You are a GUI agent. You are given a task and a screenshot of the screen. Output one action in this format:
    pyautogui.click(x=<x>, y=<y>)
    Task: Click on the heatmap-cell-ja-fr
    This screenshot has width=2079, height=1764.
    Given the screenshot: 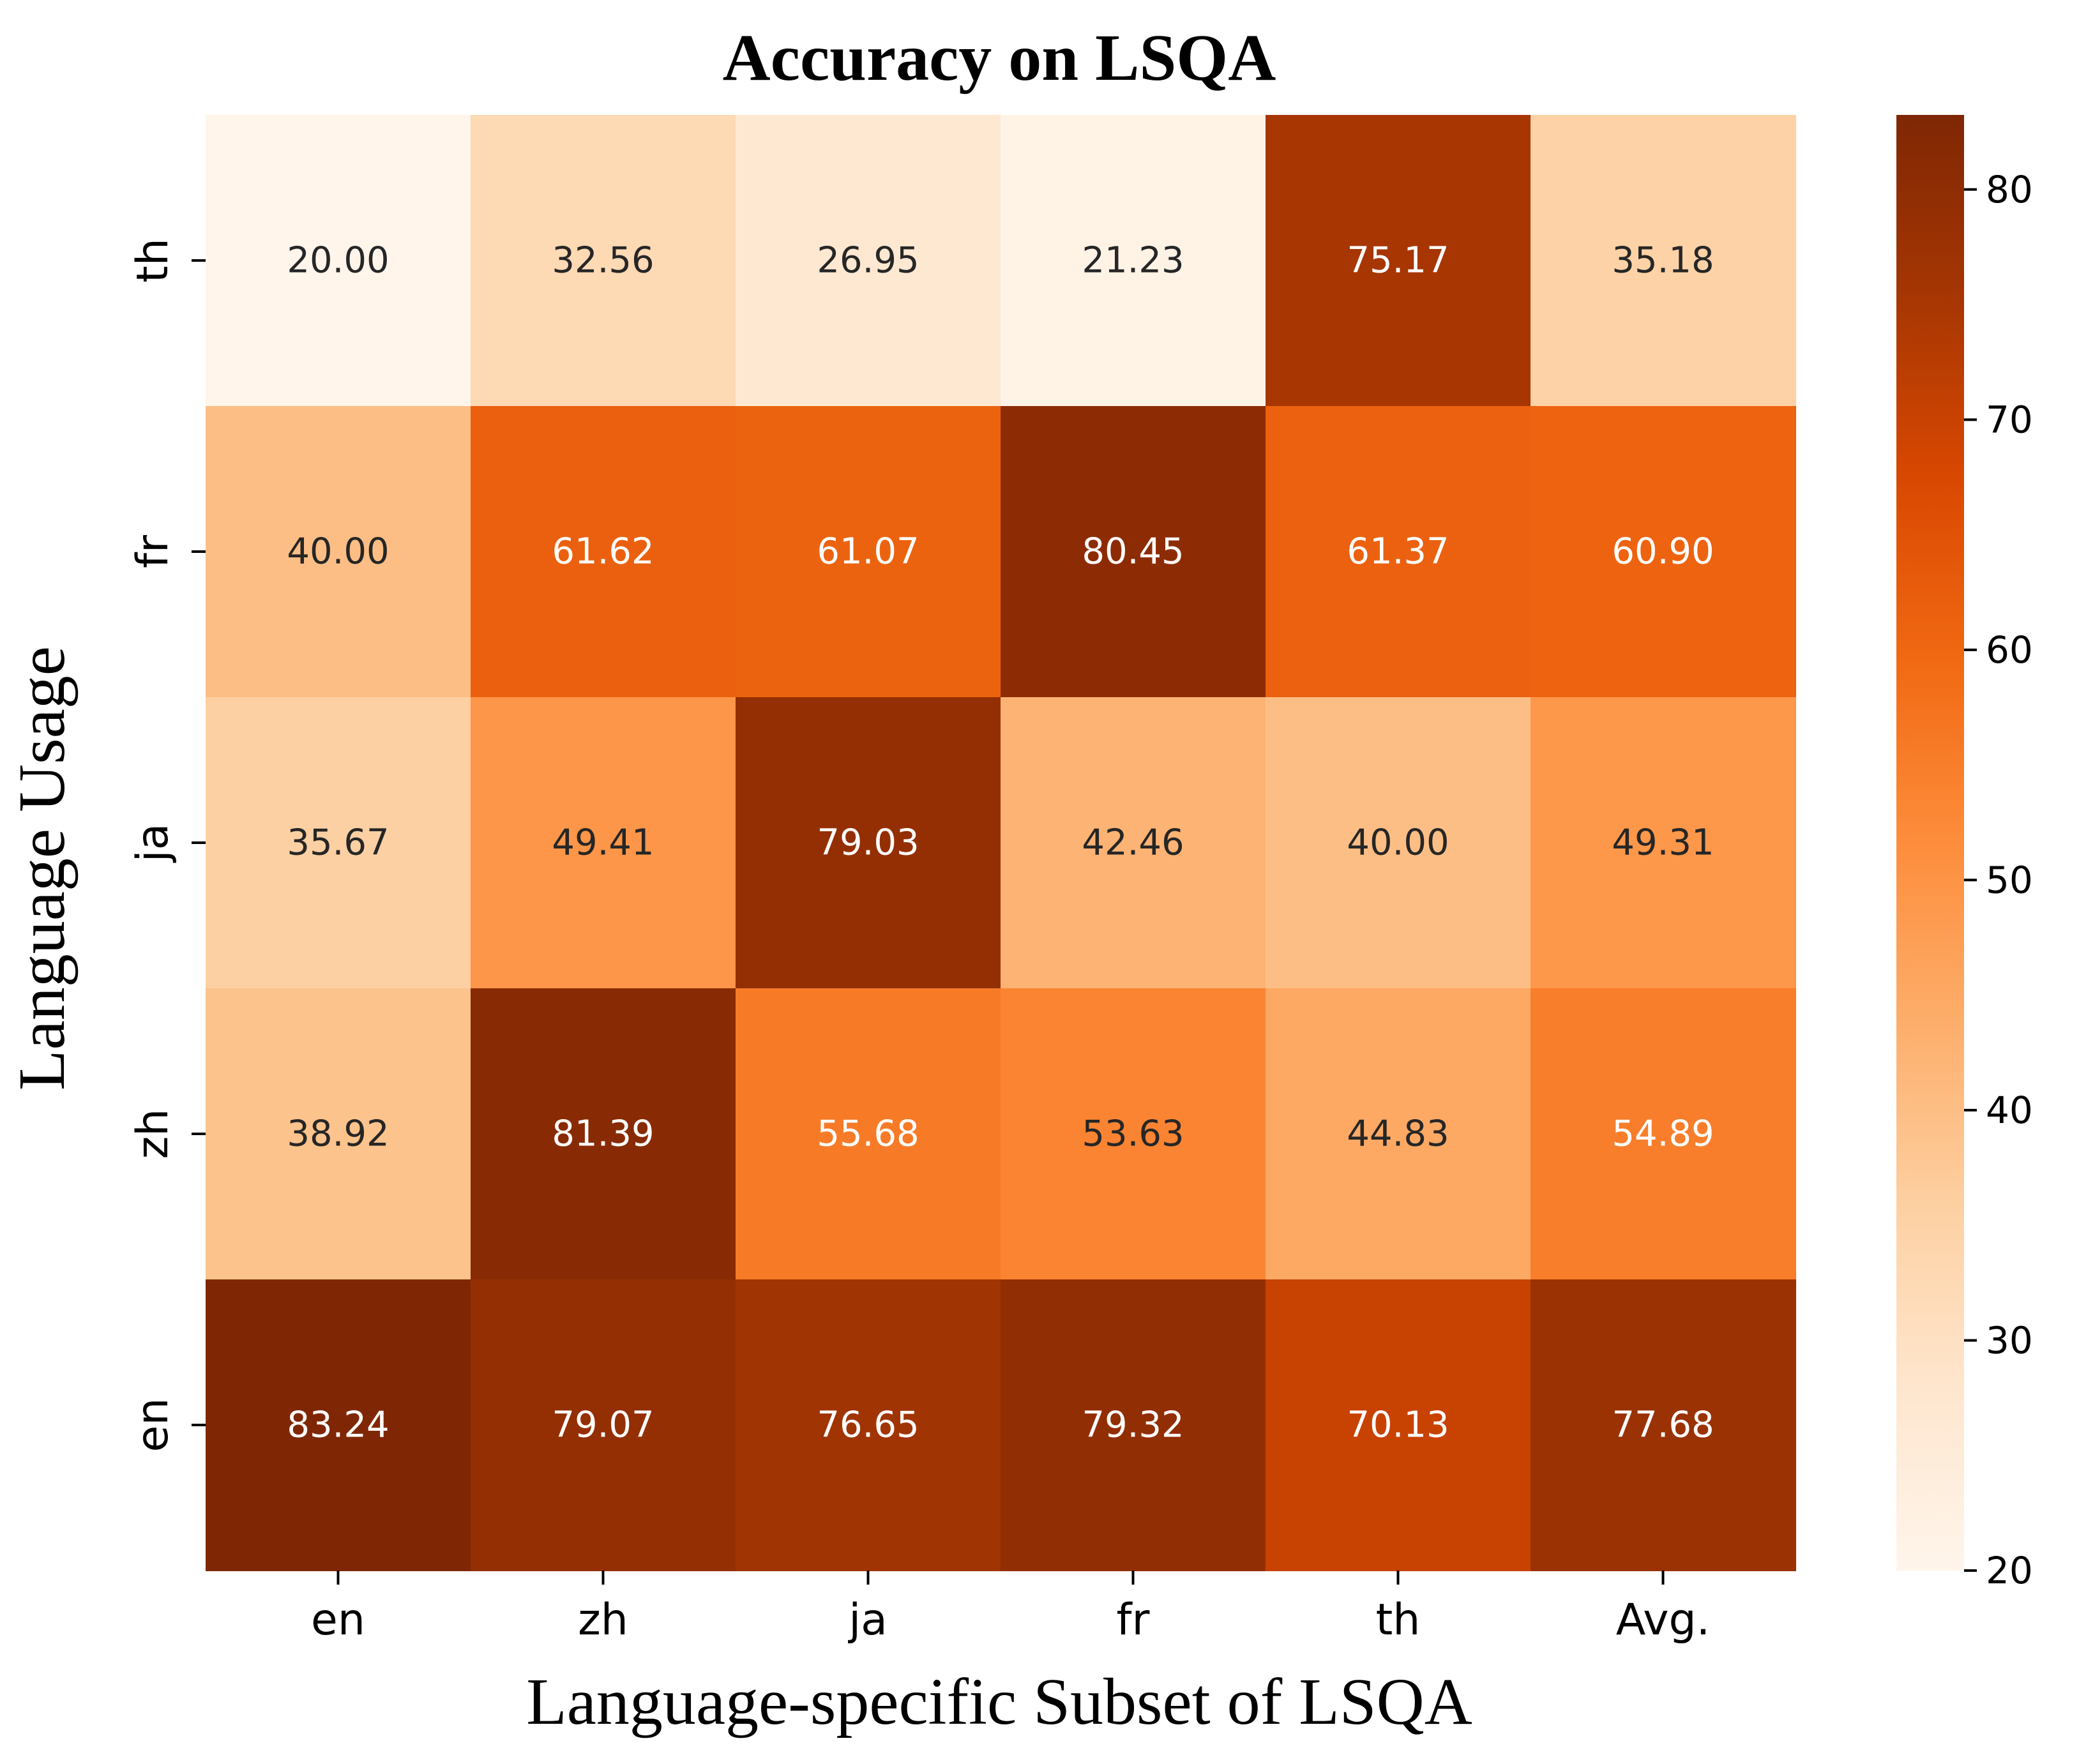 What is the action you would take?
    pyautogui.click(x=1133, y=843)
    